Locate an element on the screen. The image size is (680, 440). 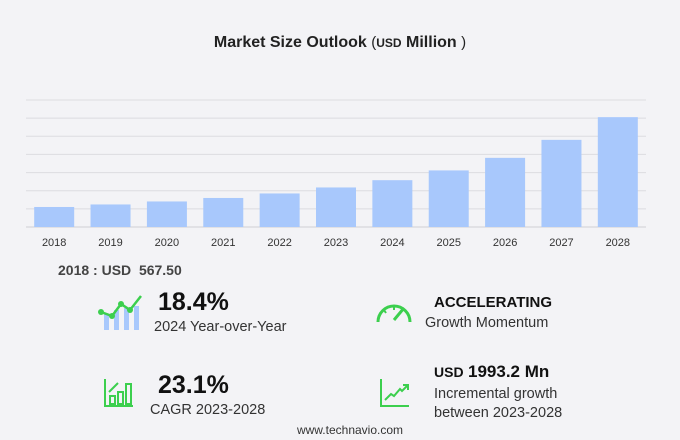
x-tick-label: 2020 is located at coordinates (167, 243).